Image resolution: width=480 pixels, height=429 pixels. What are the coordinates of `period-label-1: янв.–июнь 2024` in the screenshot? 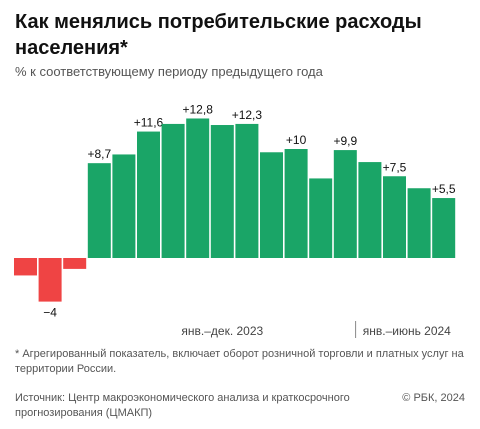 It's located at (407, 331).